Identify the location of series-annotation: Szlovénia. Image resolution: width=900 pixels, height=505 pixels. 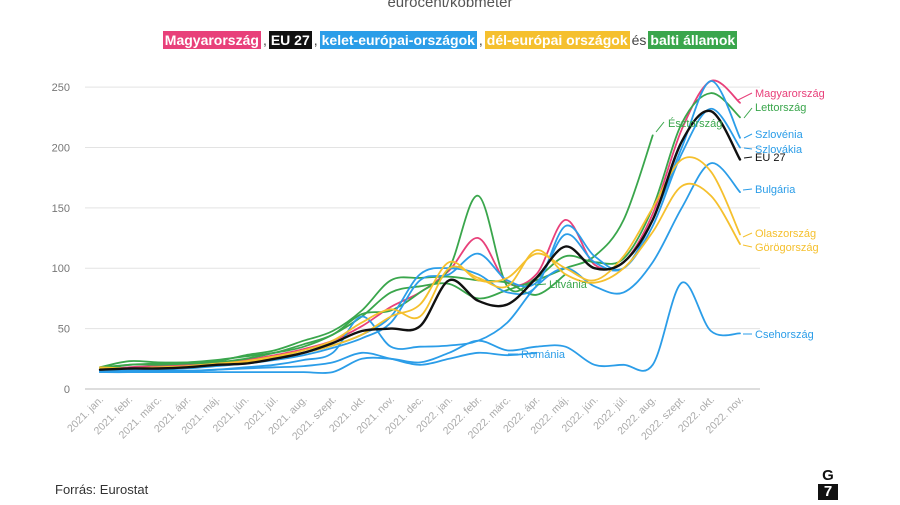
(779, 135).